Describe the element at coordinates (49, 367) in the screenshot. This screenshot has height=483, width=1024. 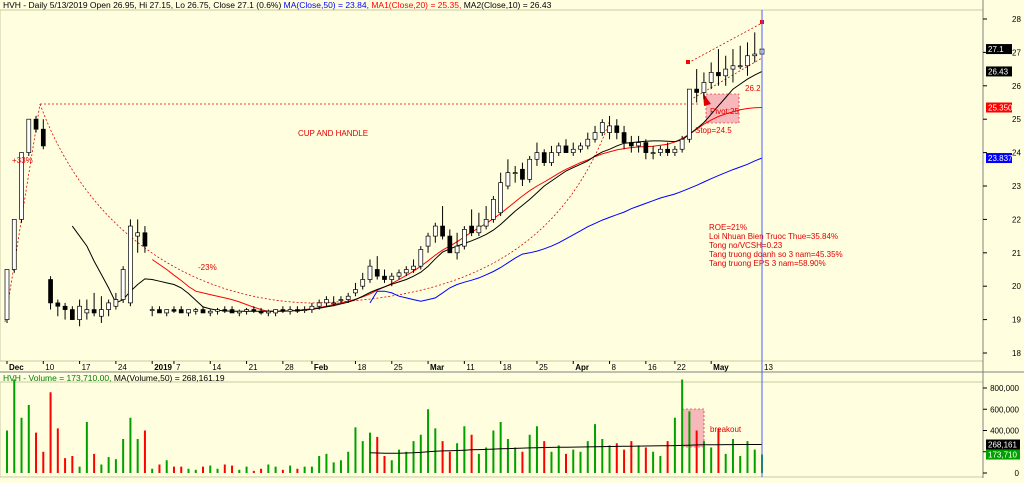
I see `date-tick-label: 10` at that location.